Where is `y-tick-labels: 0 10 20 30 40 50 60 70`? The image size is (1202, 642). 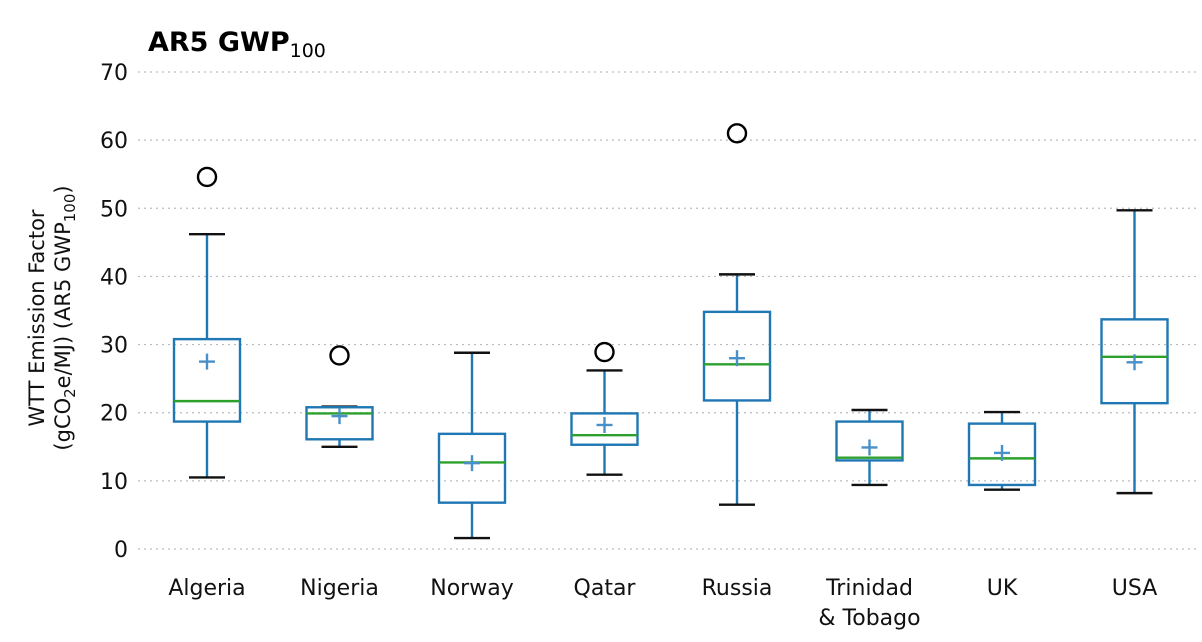
y-tick-labels: 0 10 20 30 40 50 60 70 is located at coordinates (114, 312).